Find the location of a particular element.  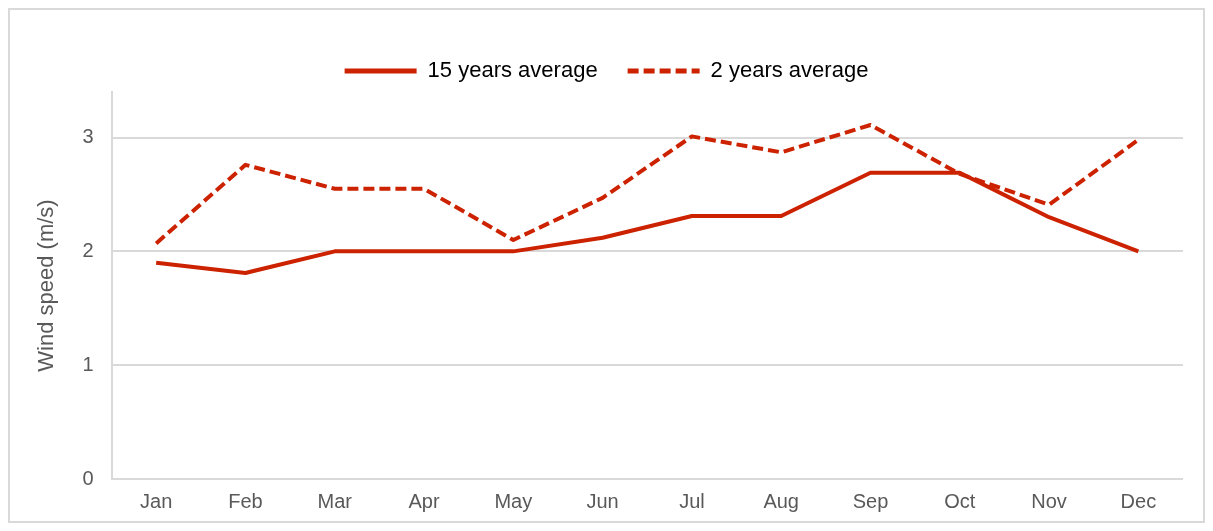

x-tick-label: May is located at coordinates (513, 500).